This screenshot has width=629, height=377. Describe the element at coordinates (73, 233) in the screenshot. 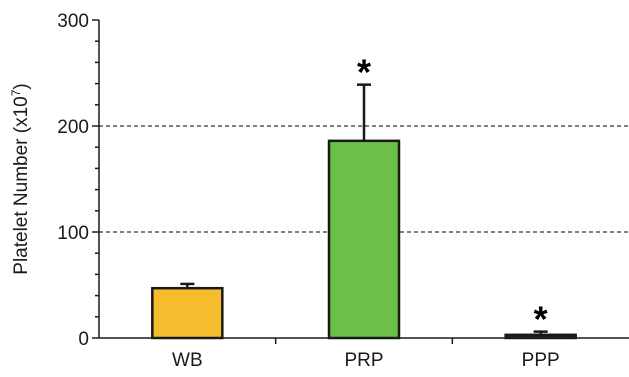

I see `y-tick-label: 100` at that location.